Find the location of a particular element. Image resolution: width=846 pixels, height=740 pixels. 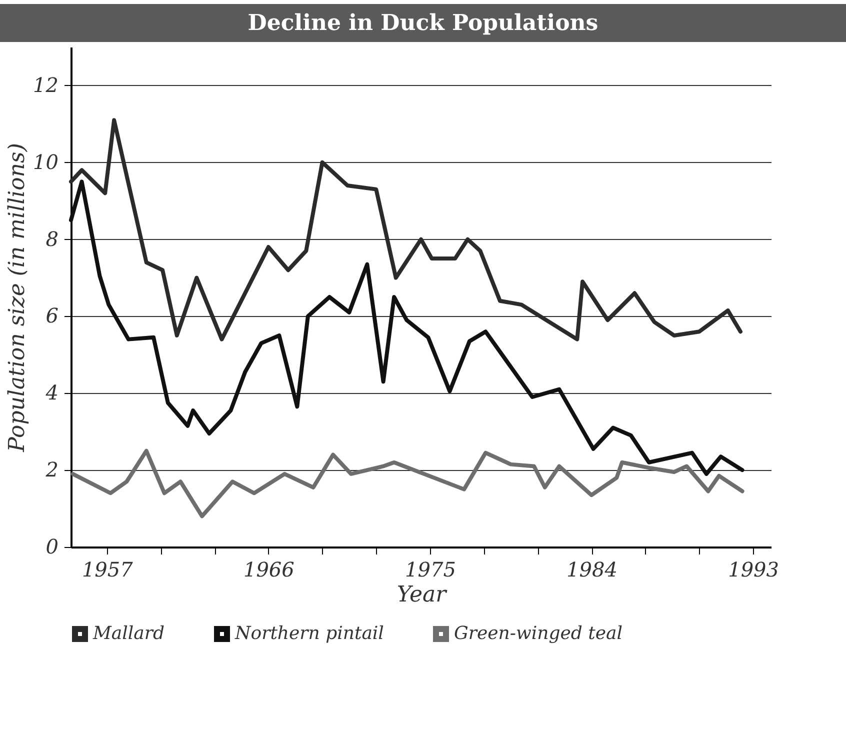

y-tick-label: 12 is located at coordinates (45, 84).